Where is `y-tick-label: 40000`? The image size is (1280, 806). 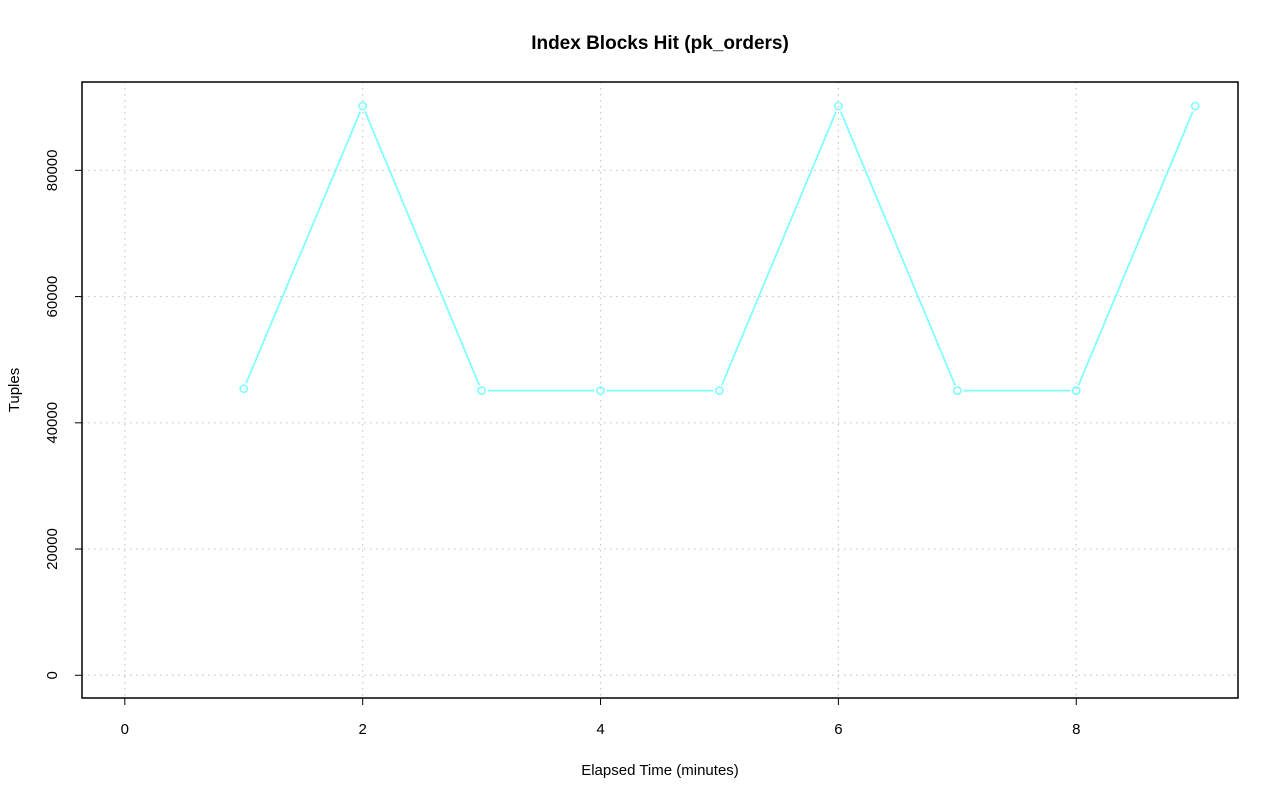 y-tick-label: 40000 is located at coordinates (52, 423).